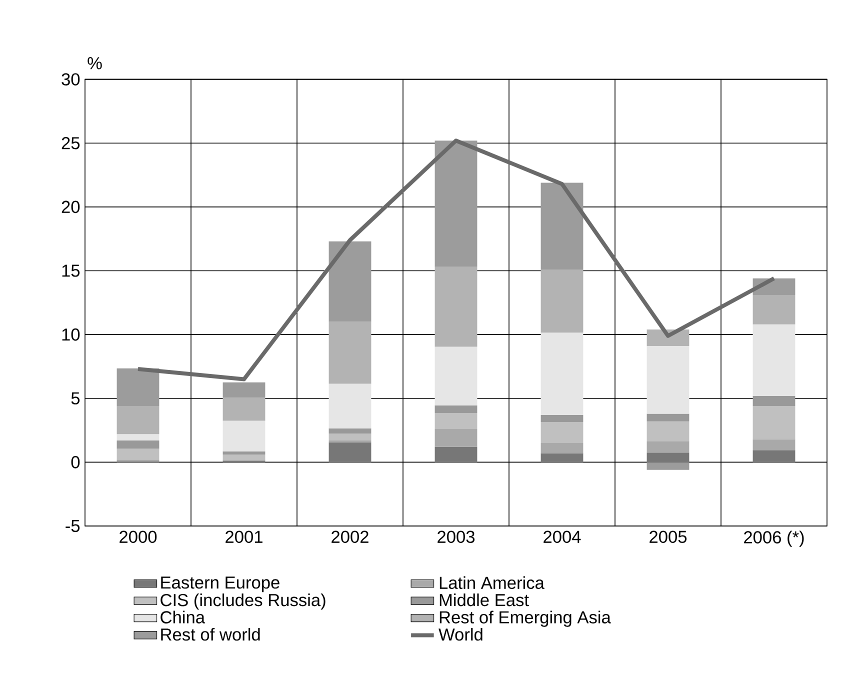  What do you see at coordinates (75, 462) in the screenshot?
I see `y-tick-label: 0` at bounding box center [75, 462].